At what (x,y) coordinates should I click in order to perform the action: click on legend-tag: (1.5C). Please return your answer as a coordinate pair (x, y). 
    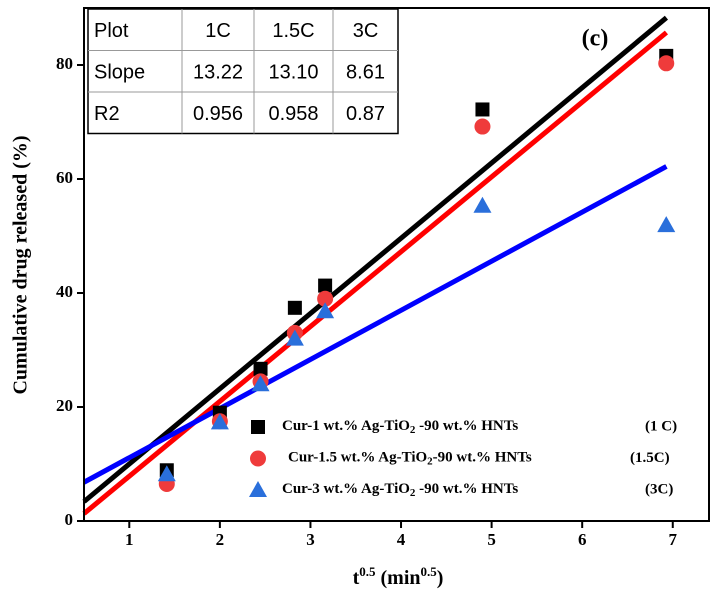
    Looking at the image, I should click on (650, 458).